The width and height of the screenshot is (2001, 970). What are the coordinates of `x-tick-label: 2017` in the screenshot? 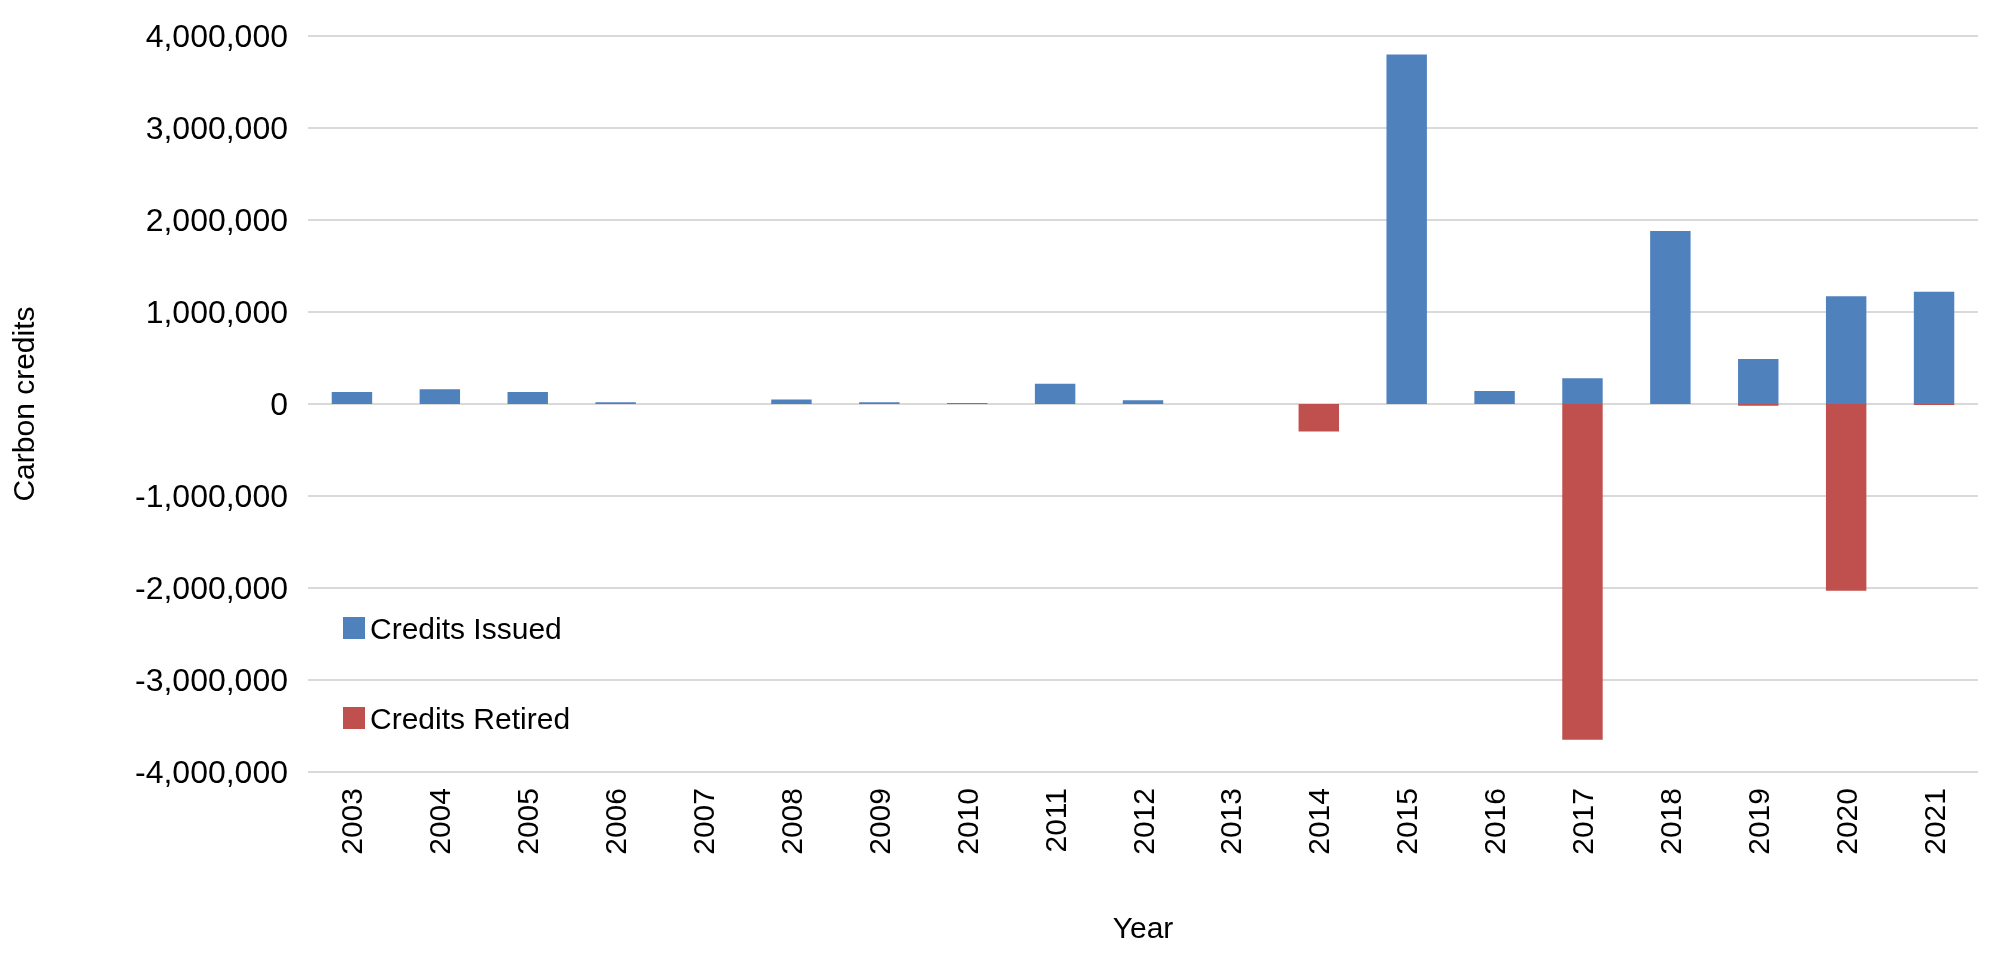 It's located at (1582, 821).